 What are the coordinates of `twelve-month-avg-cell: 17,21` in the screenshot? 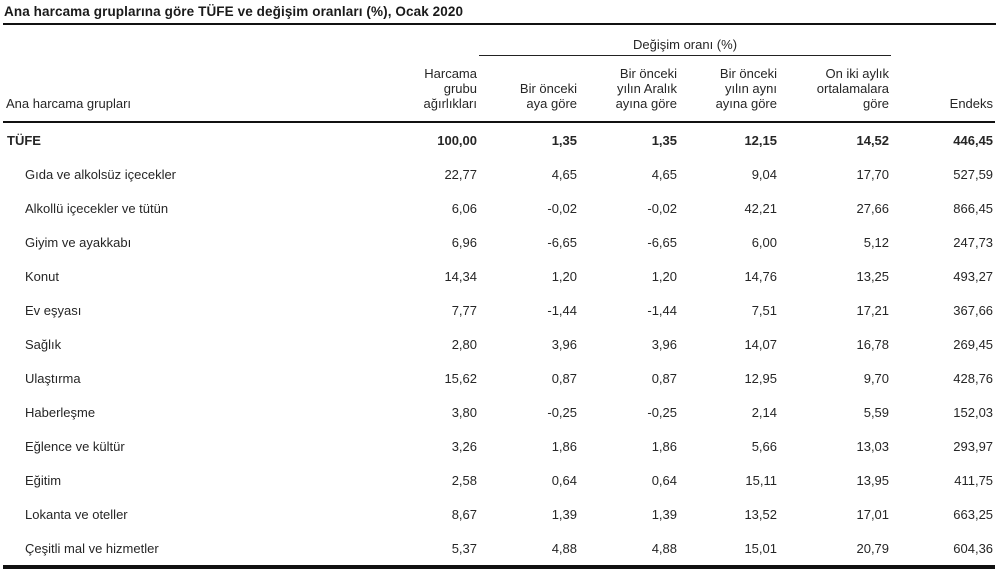 It's located at (873, 310).